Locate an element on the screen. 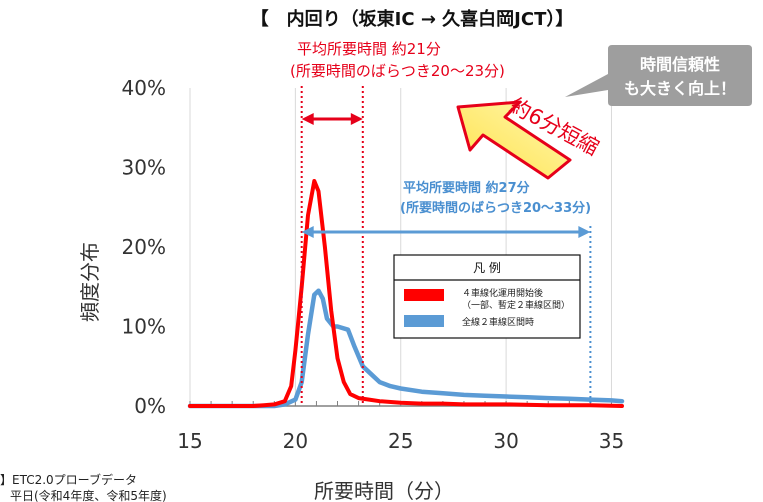  x-tick-label: 30 is located at coordinates (505, 441).